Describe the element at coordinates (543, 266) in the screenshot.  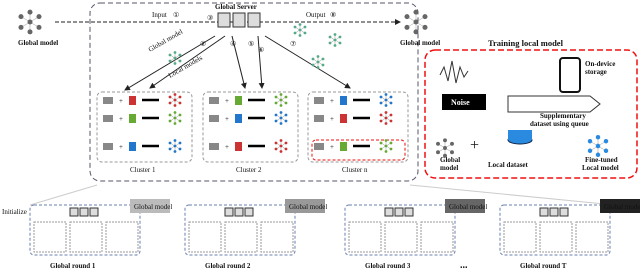
I see `round-label: Global round T` at that location.